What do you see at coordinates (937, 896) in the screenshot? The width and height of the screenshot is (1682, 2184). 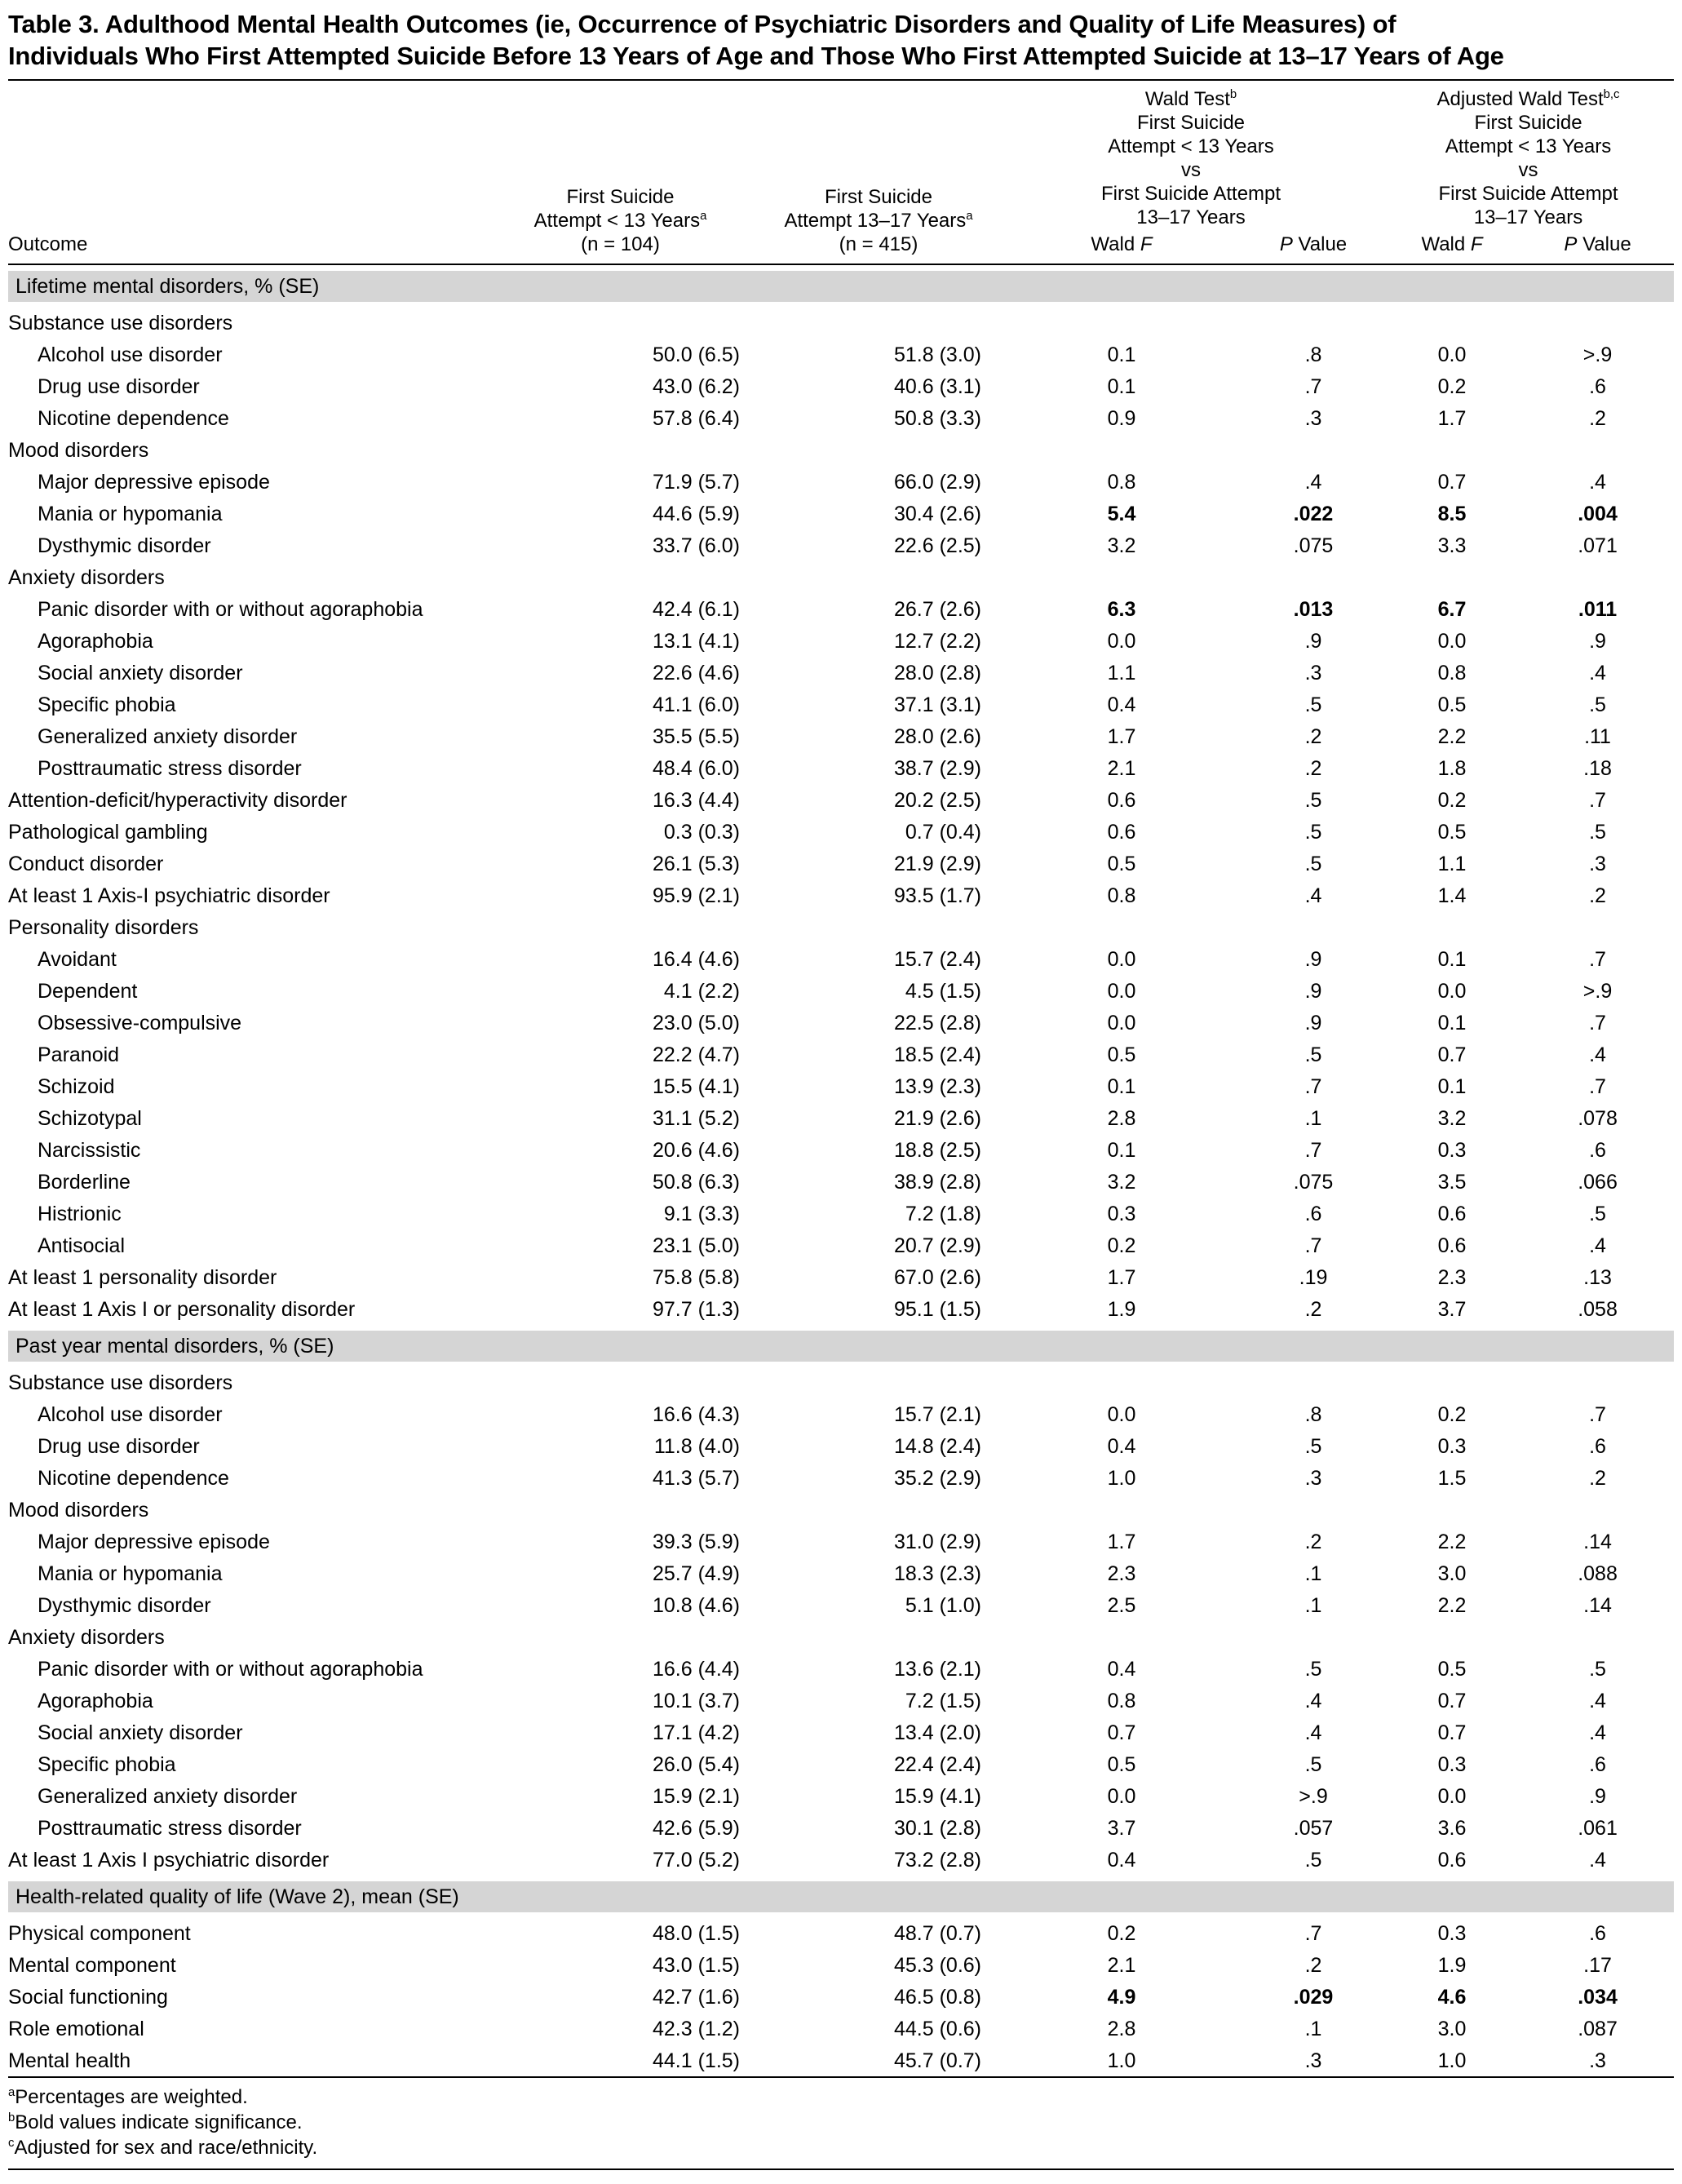 I see `value-13-17: 93.5 (1.7)` at bounding box center [937, 896].